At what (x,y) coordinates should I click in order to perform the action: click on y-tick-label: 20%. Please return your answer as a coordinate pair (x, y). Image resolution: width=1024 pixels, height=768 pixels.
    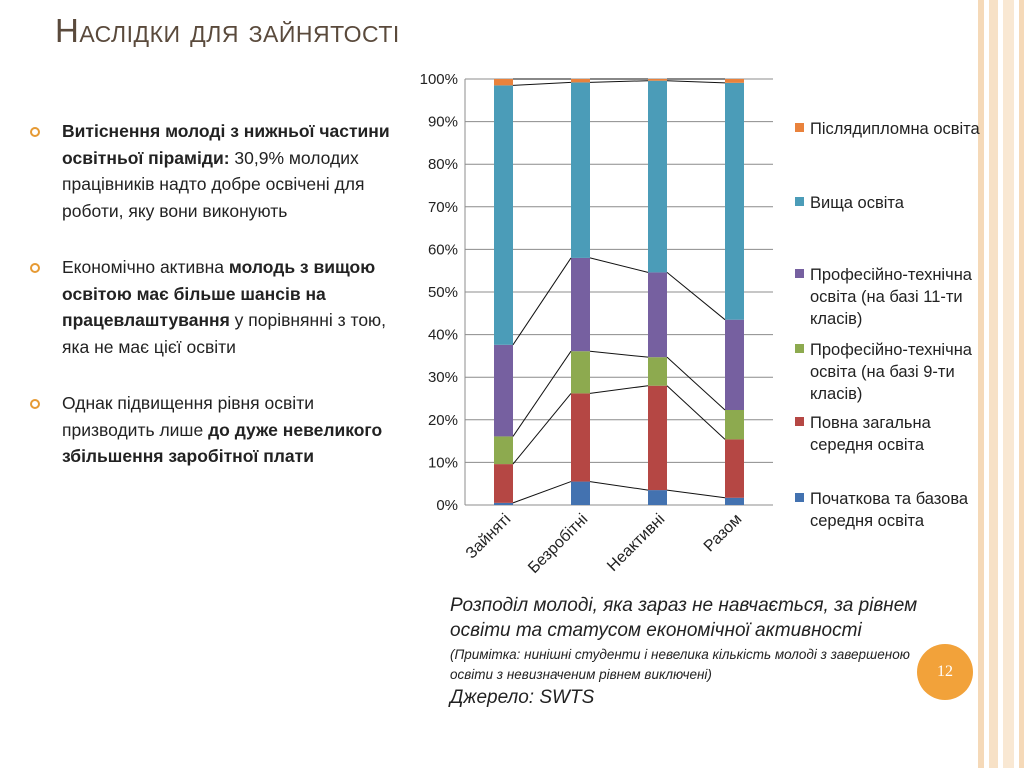
    Looking at the image, I should click on (443, 420).